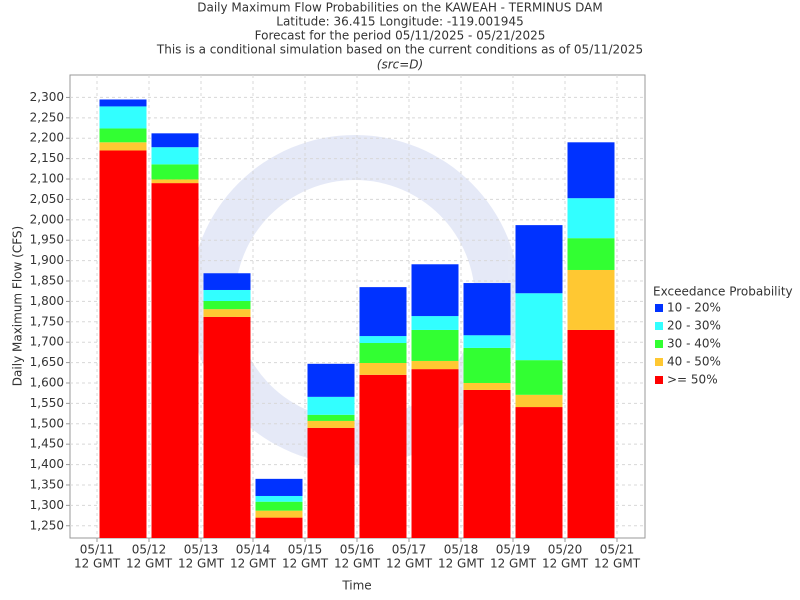  What do you see at coordinates (47, 362) in the screenshot?
I see `y-tick-label: 1,650` at bounding box center [47, 362].